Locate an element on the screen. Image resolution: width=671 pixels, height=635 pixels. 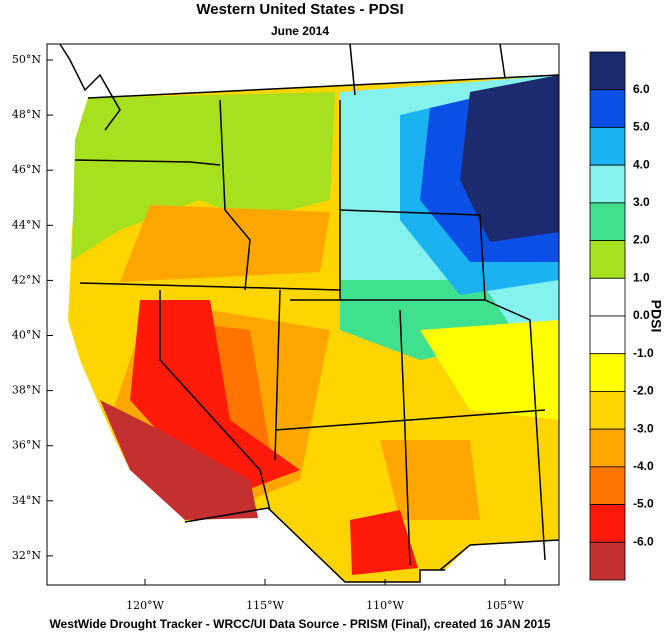
colorbar-label: -4.0 is located at coordinates (643, 466).